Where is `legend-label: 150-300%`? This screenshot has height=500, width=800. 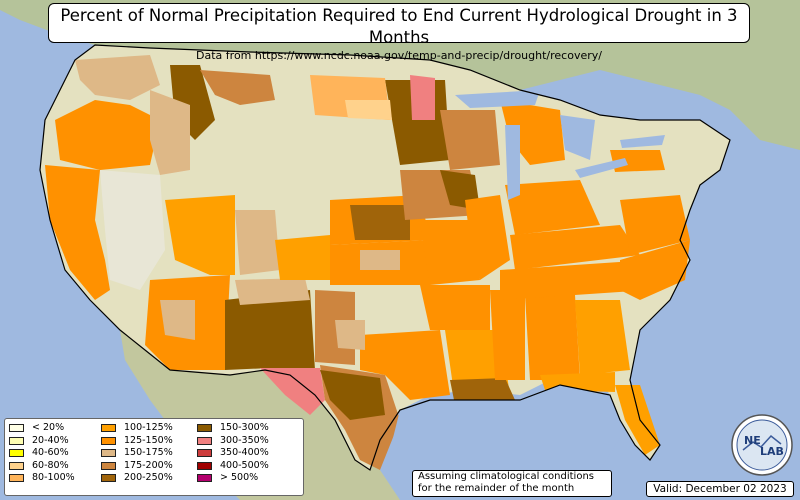 legend-label: 150-300% is located at coordinates (244, 427).